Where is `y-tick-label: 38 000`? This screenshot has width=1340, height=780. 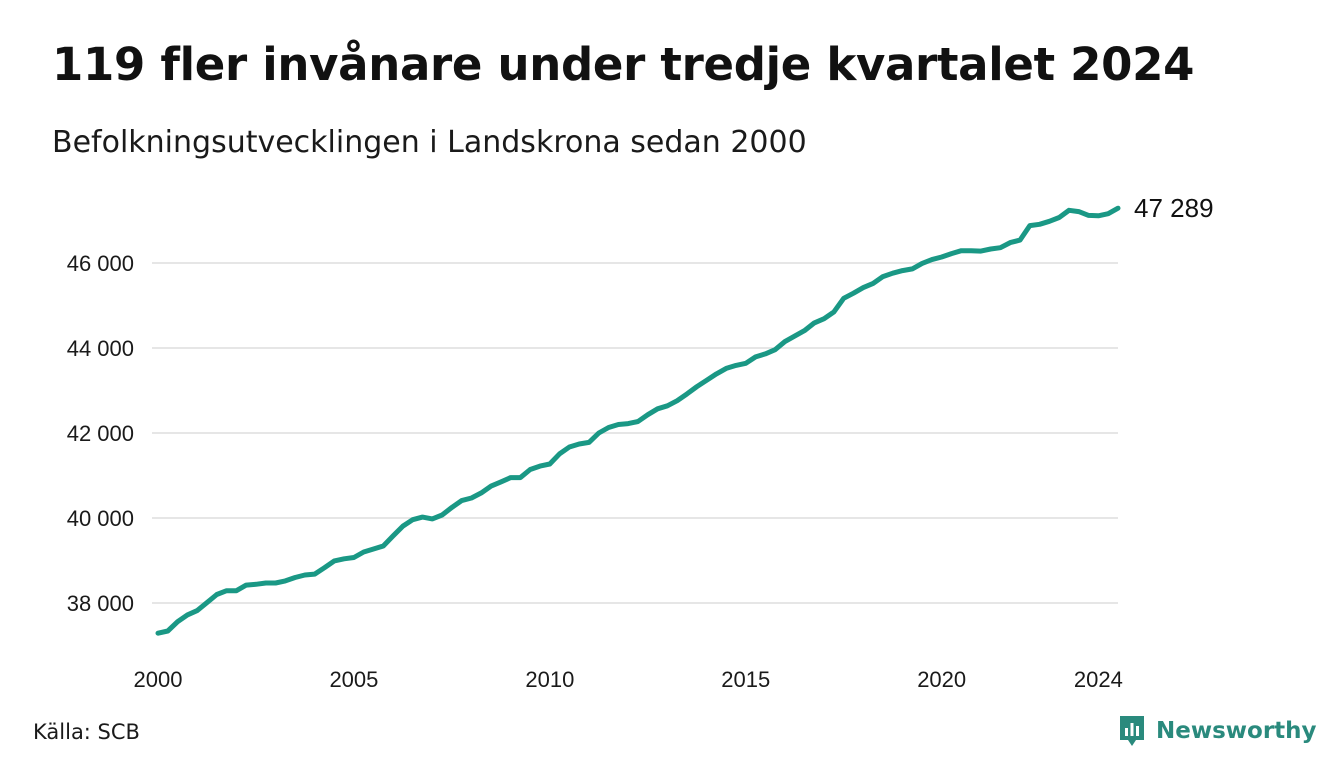
y-tick-label: 38 000 is located at coordinates (100, 603).